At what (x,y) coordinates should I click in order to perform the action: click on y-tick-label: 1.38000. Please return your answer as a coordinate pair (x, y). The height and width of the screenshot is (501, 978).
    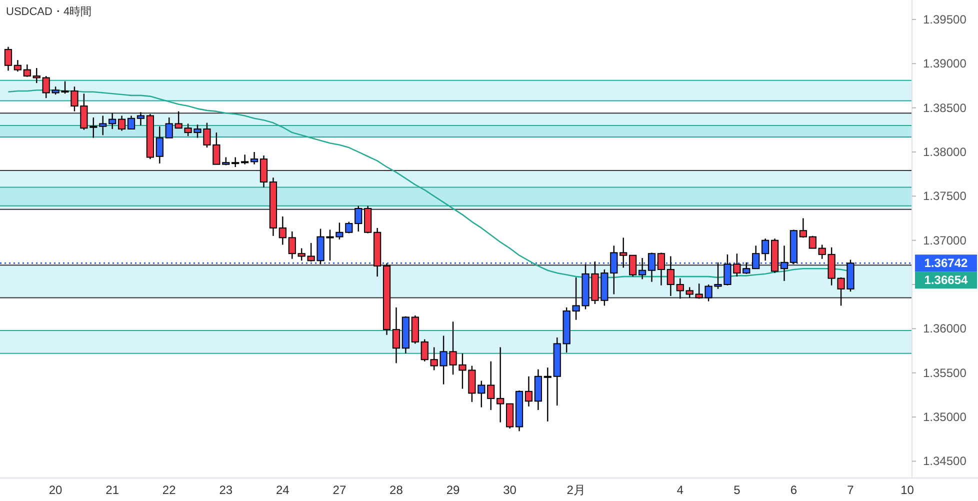
    Looking at the image, I should click on (945, 151).